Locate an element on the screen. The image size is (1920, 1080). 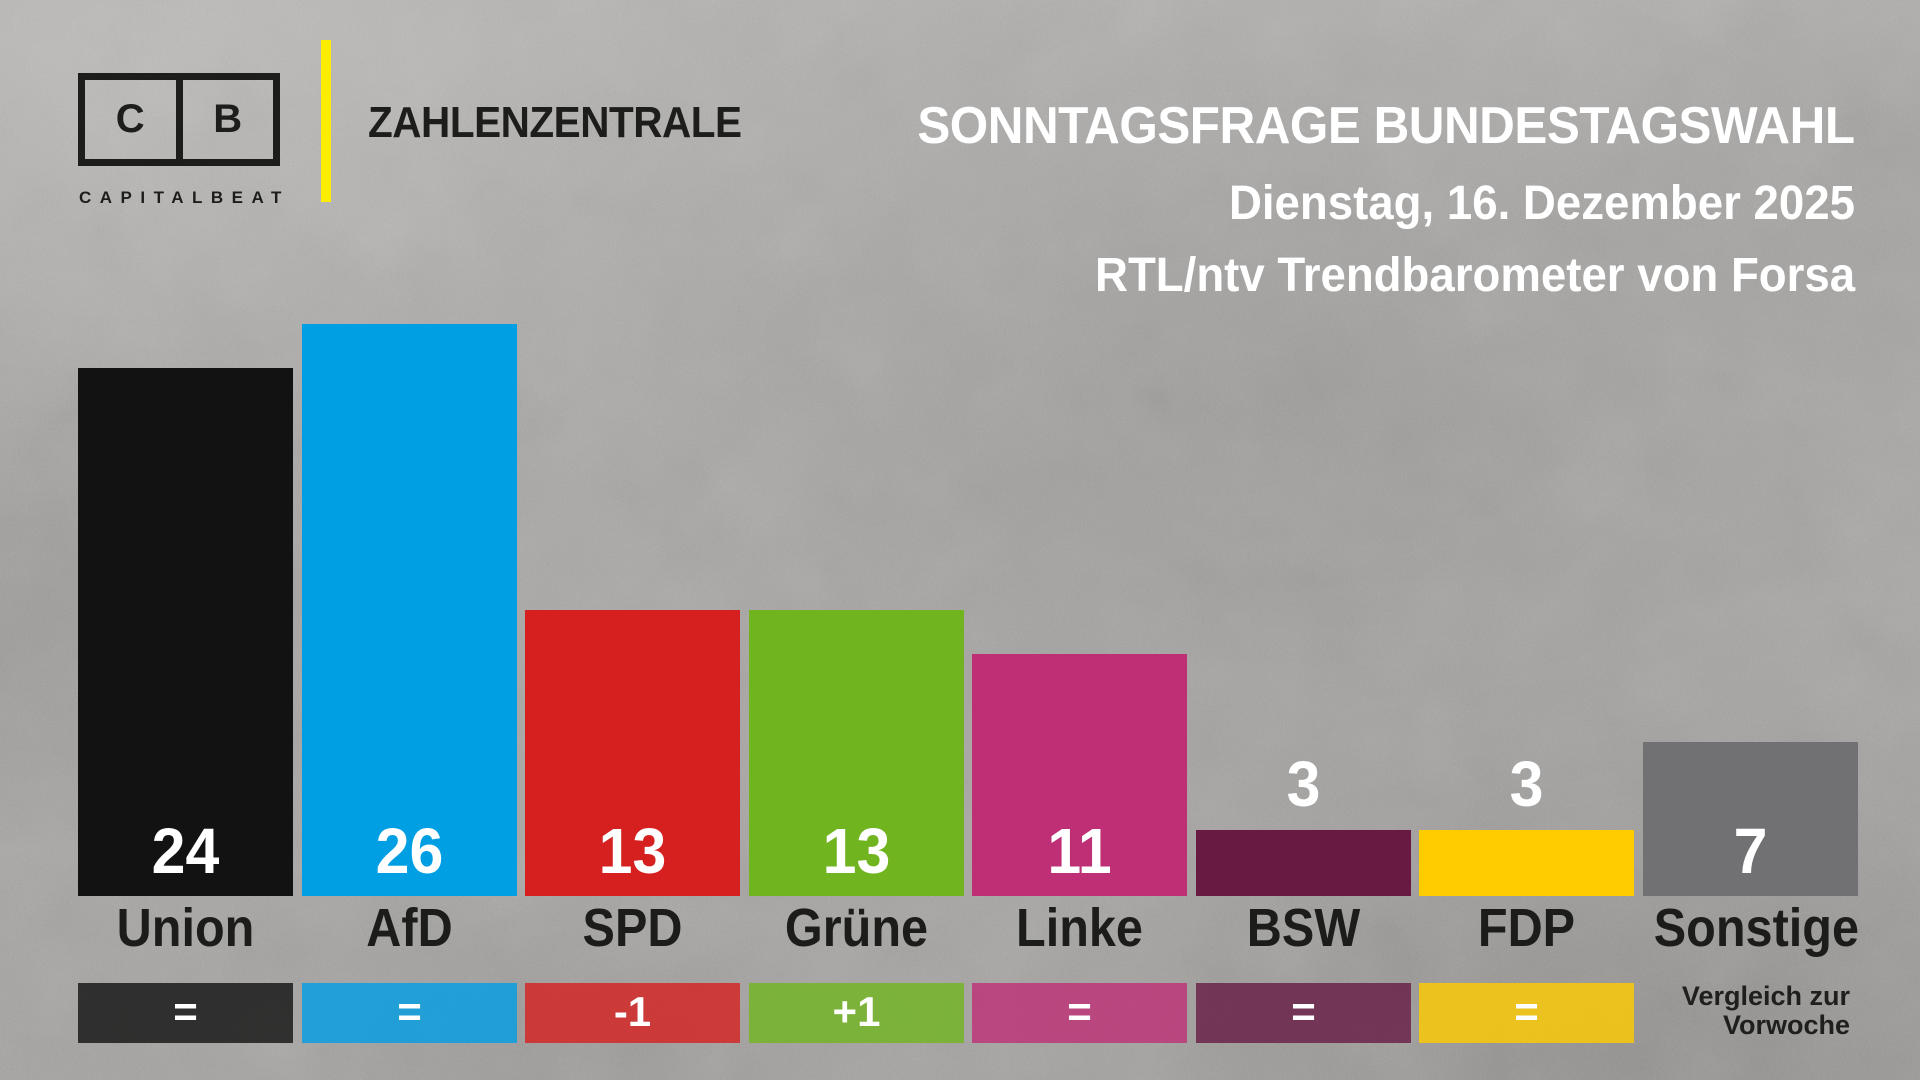
value-spd: 13 is located at coordinates (632, 851).